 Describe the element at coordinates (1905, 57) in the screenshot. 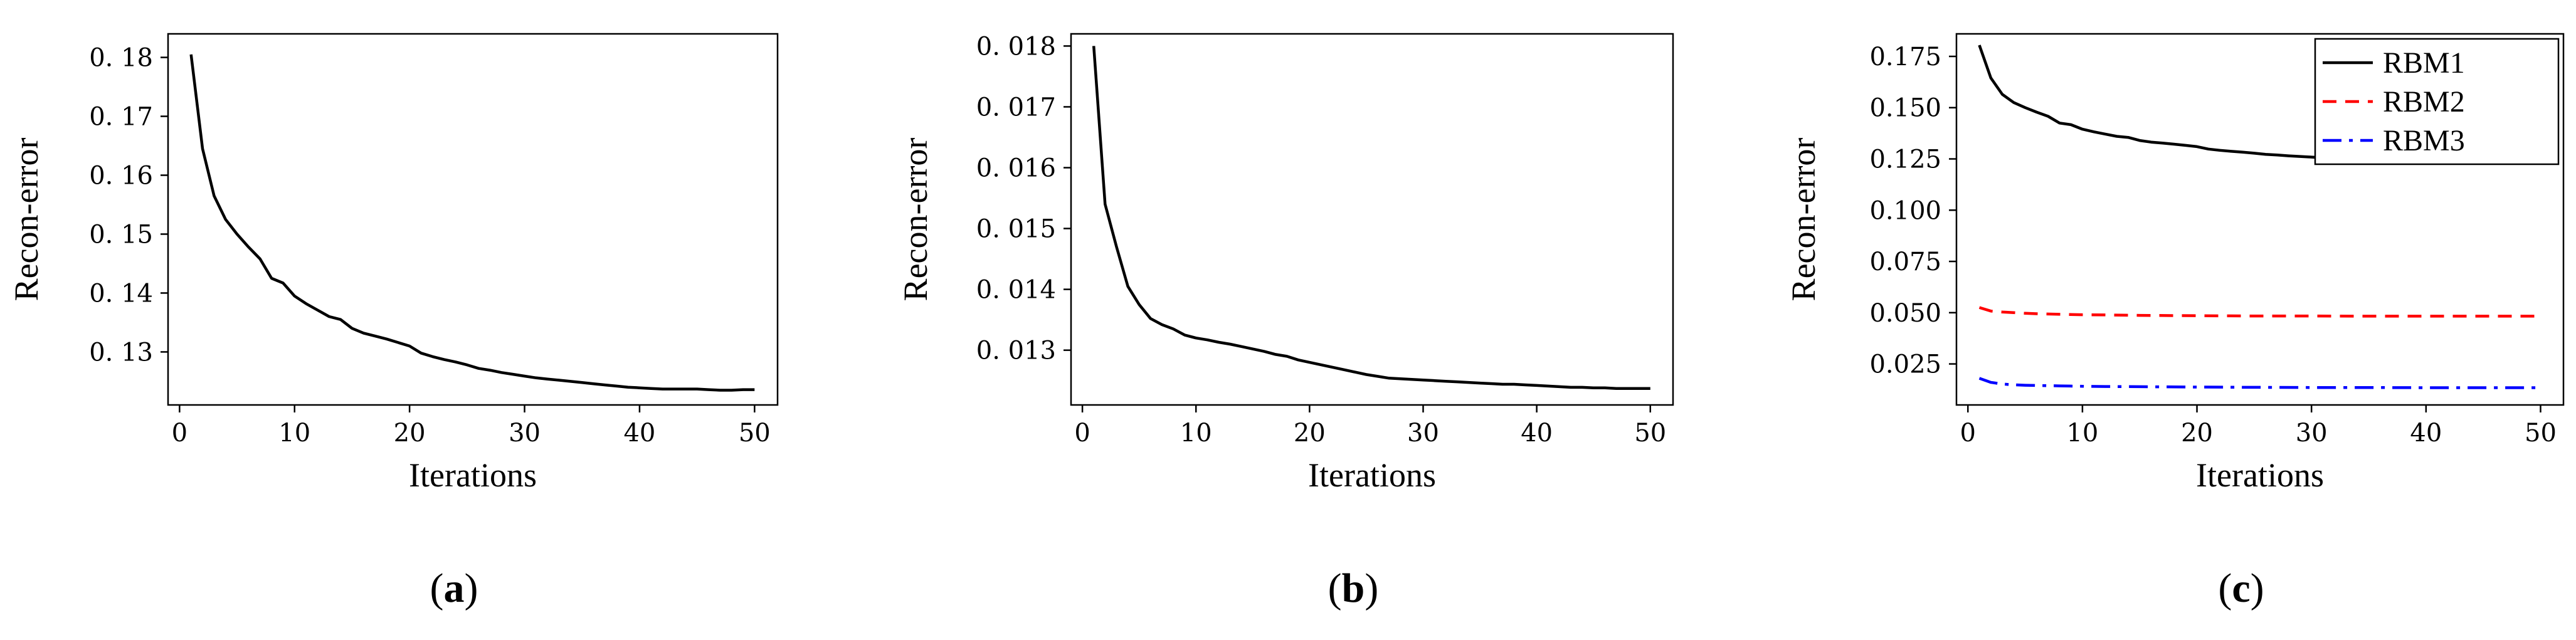

I see `y-tick-label: 0.175` at that location.